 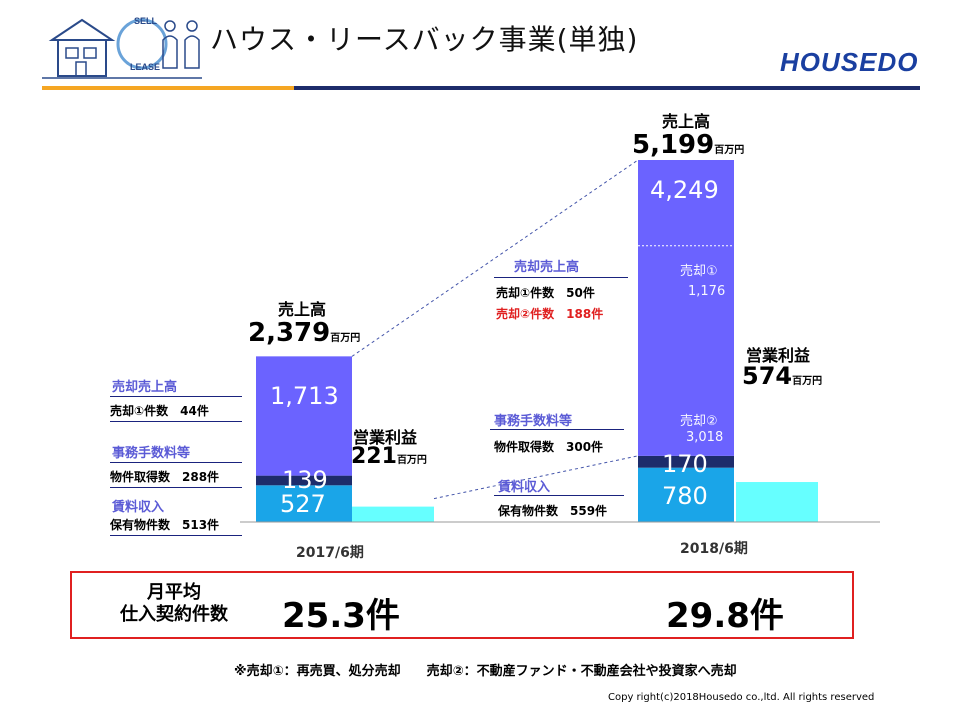 I want to click on right-panel-rule-top, so click(x=561, y=277).